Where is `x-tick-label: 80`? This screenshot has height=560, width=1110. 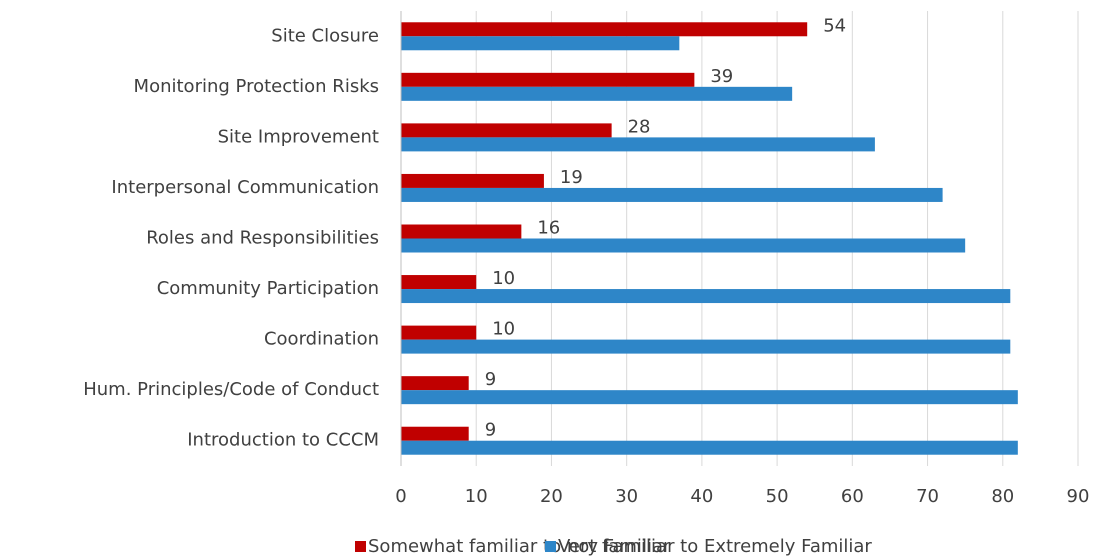
x-tick-label: 80 is located at coordinates (1002, 496).